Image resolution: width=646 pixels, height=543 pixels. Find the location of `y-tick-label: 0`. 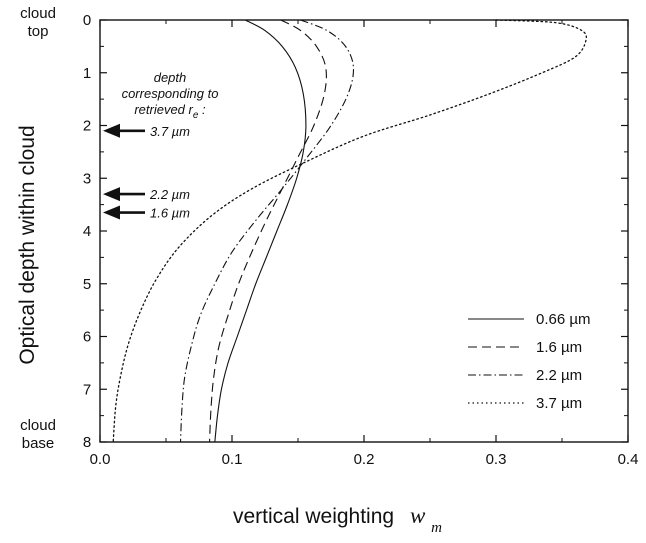

y-tick-label: 0 is located at coordinates (87, 20).